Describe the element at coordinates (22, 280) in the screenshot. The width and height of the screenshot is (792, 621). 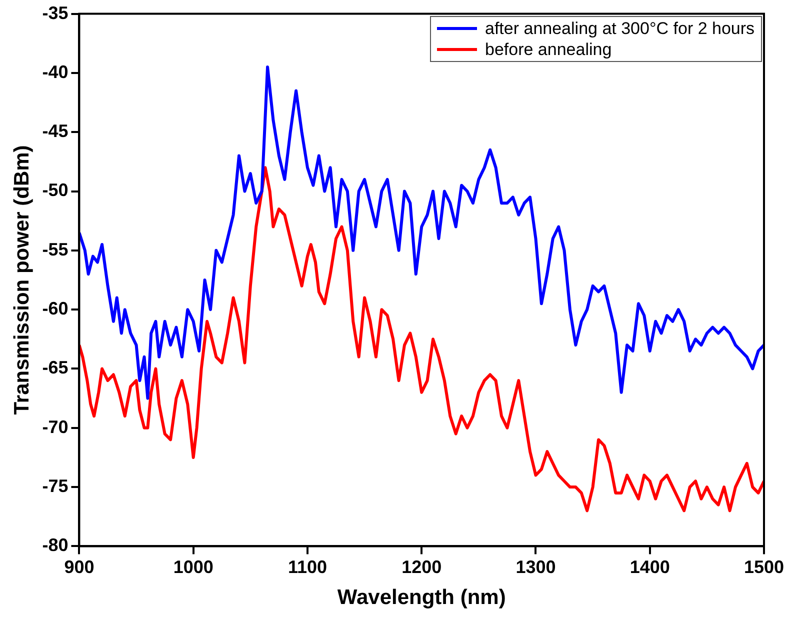
I see `y-axis-title: Transmission power (dBm)` at that location.